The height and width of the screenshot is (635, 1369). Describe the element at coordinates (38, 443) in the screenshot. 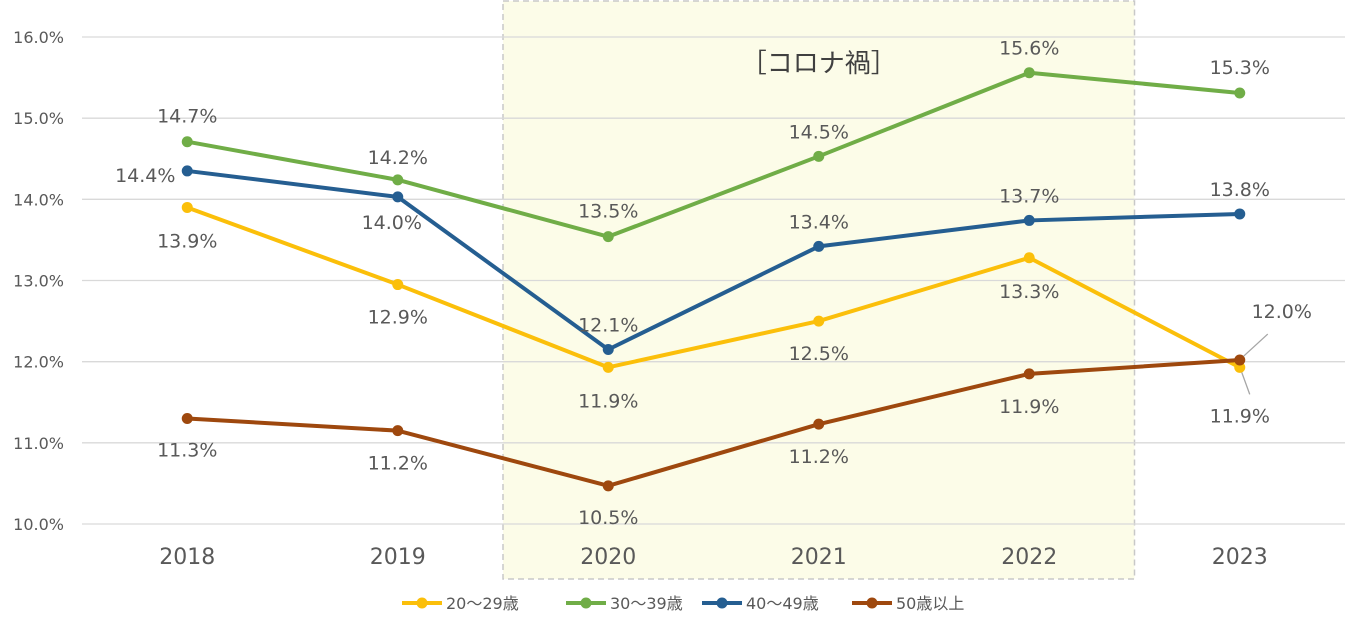

I see `y-tick-label: 11.0%` at that location.